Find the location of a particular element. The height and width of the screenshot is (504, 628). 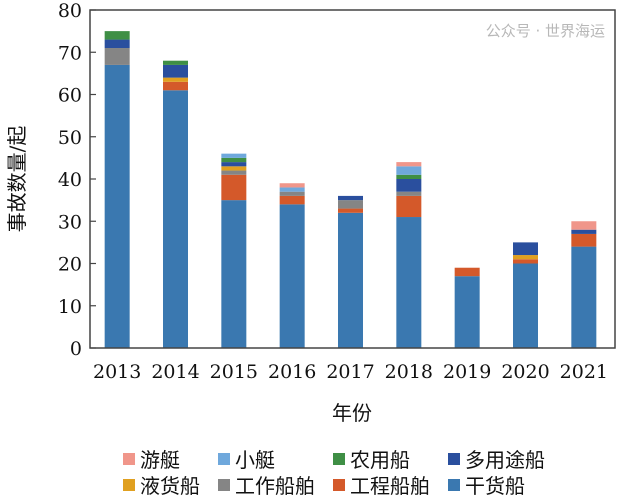

y-tick-label: 0 is located at coordinates (76, 349).